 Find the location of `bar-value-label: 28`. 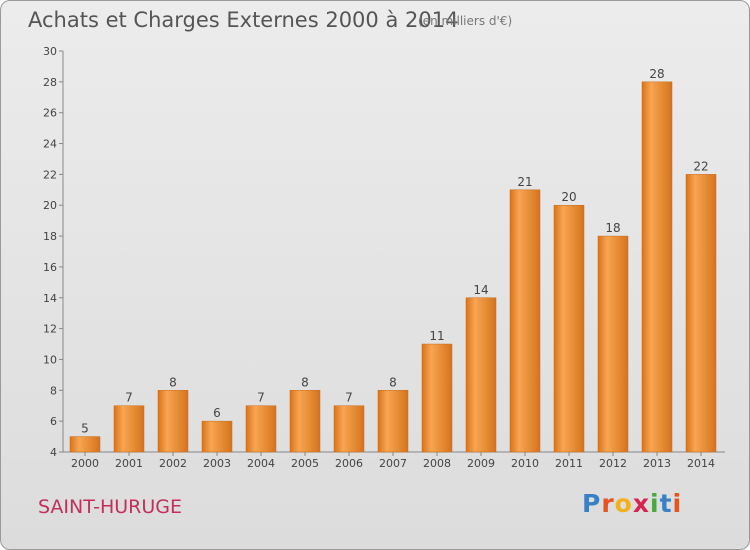

bar-value-label: 28 is located at coordinates (656, 74).